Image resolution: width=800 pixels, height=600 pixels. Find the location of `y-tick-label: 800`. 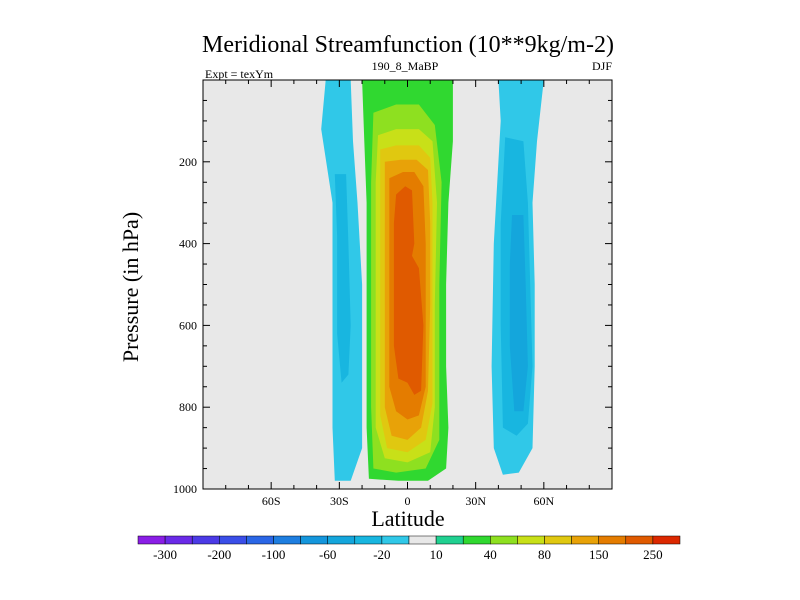

y-tick-label: 800 is located at coordinates (188, 407).